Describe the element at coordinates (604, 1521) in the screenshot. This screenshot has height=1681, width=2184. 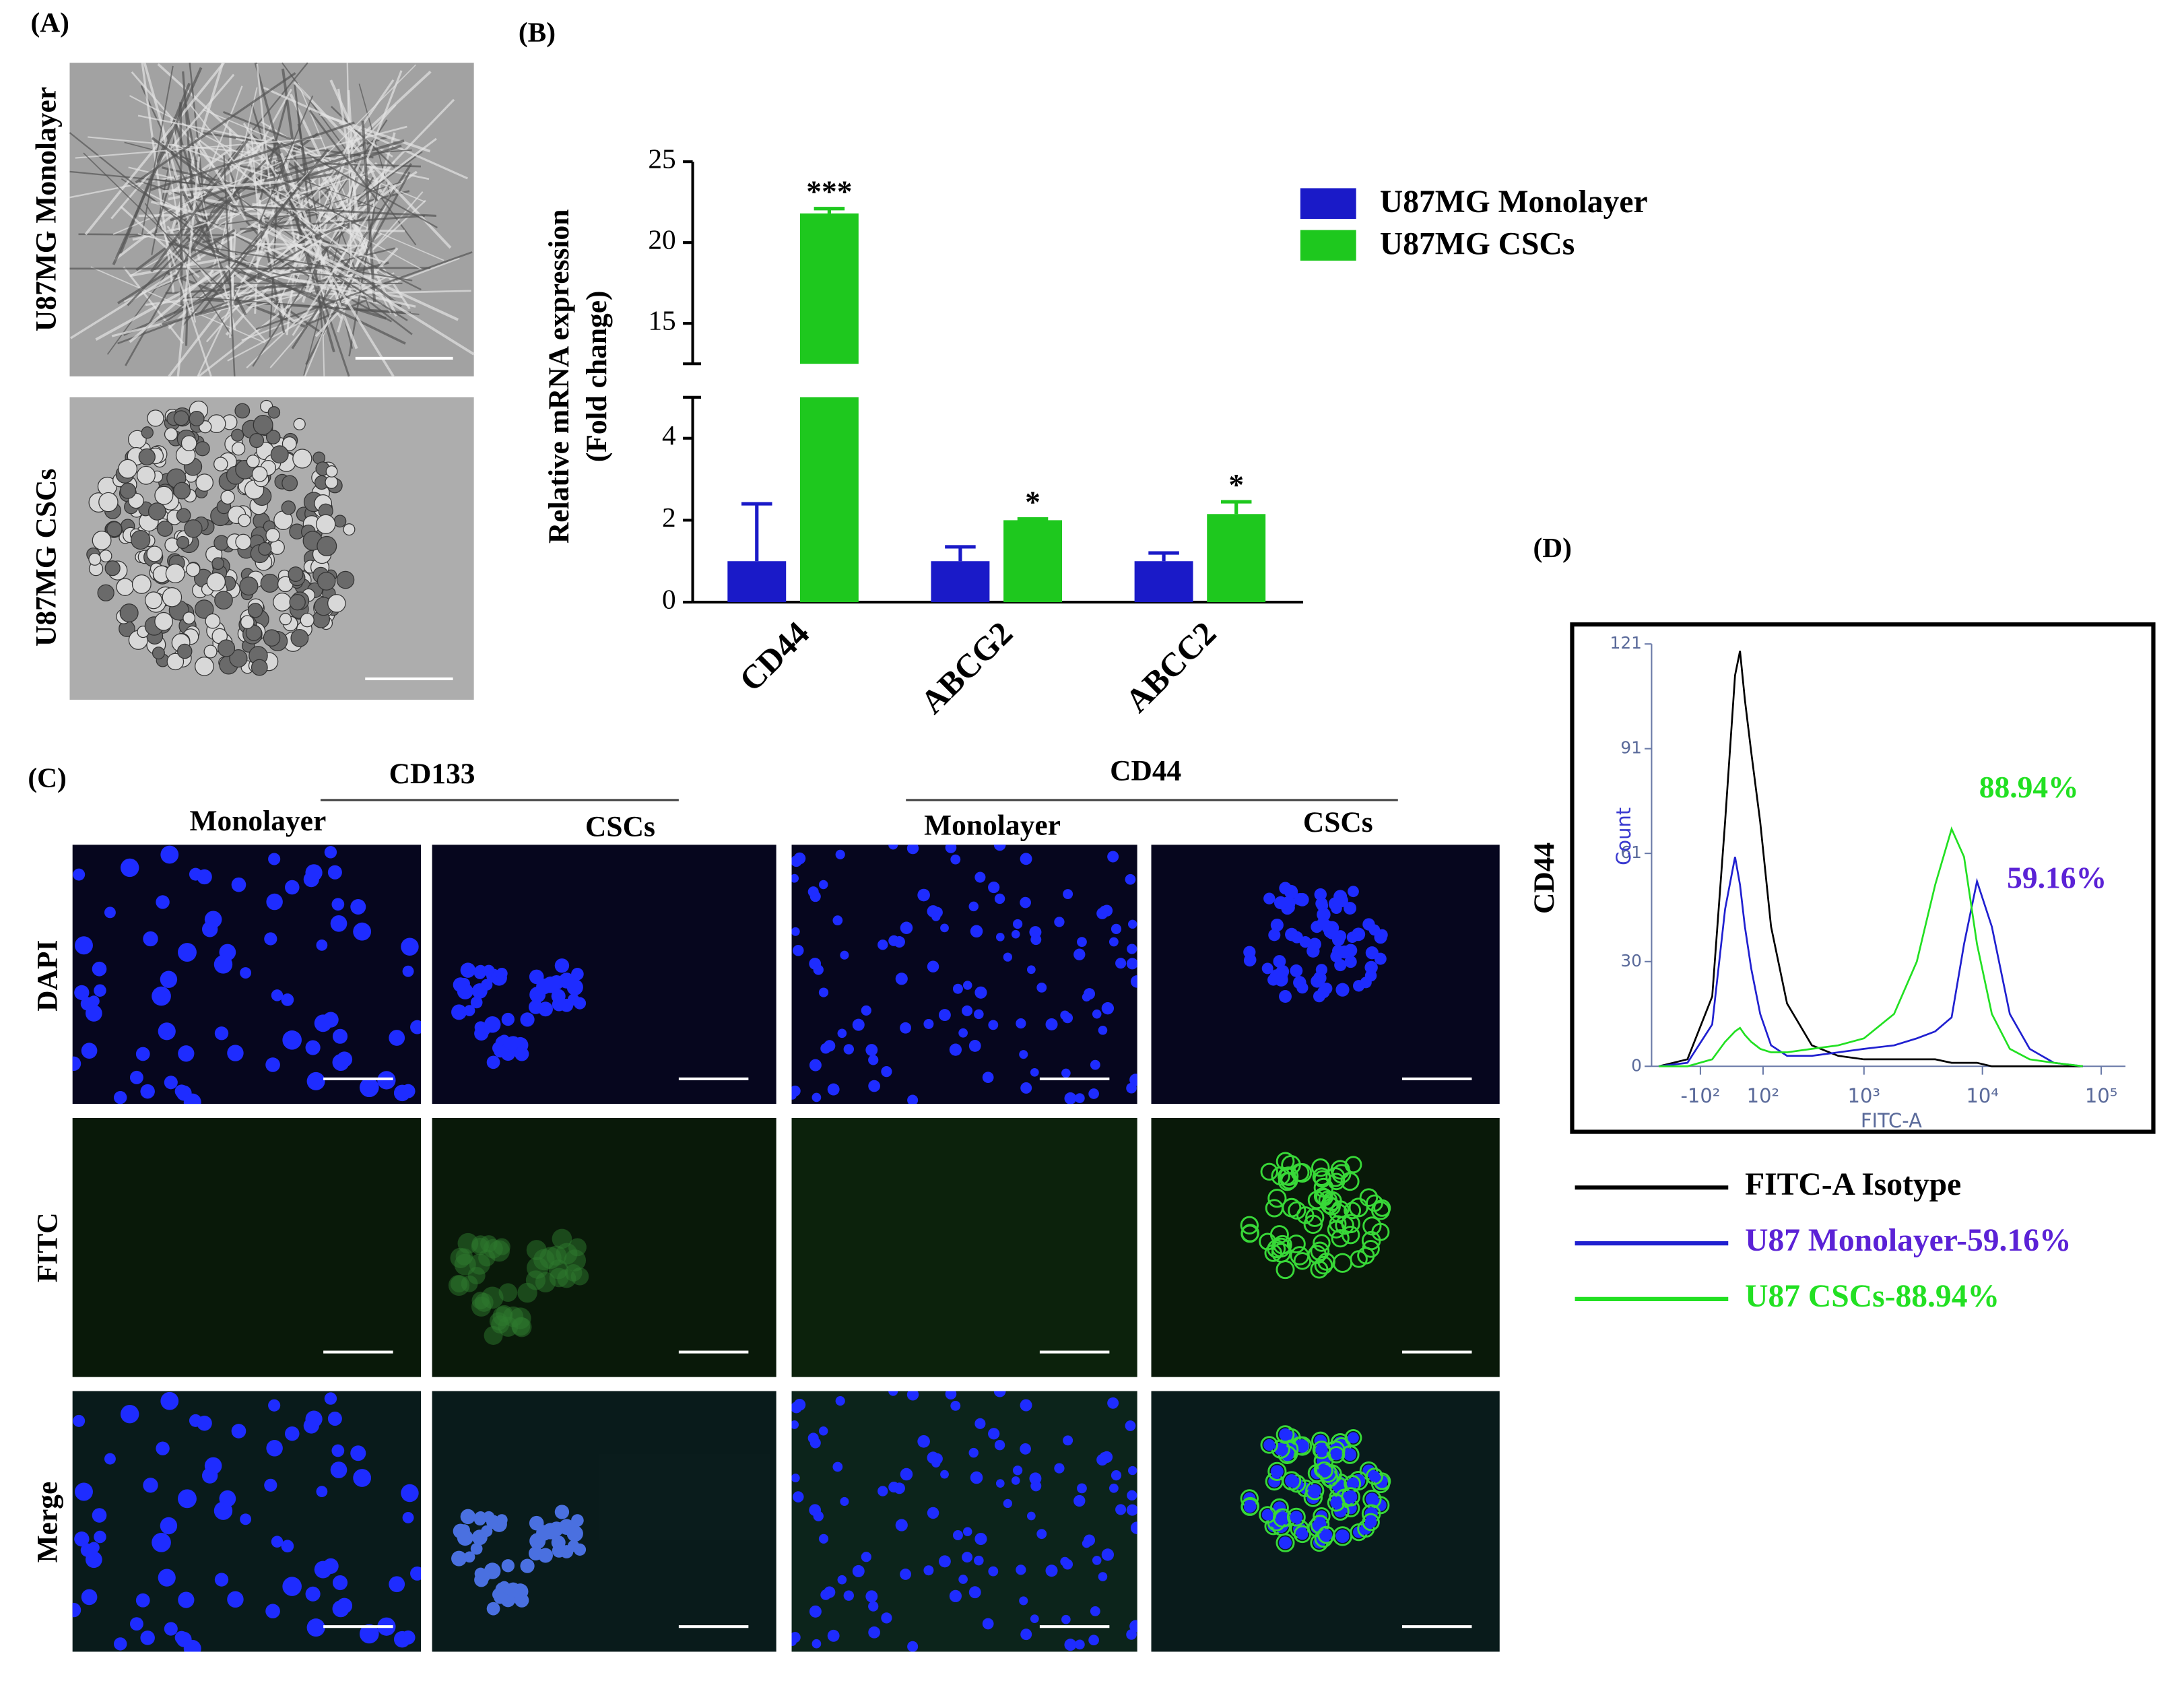
I see `fluorescence-image` at that location.